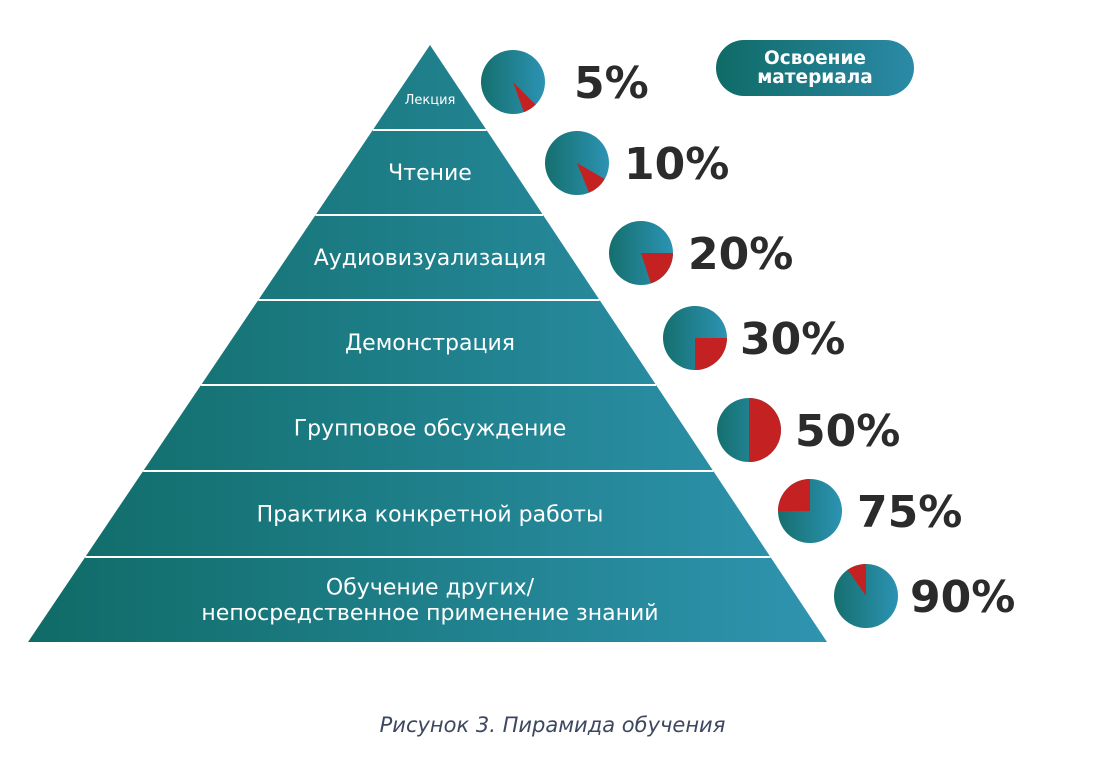  What do you see at coordinates (430, 429) in the screenshot?
I see `pyramid-level-label: Групповое обсуждение` at bounding box center [430, 429].